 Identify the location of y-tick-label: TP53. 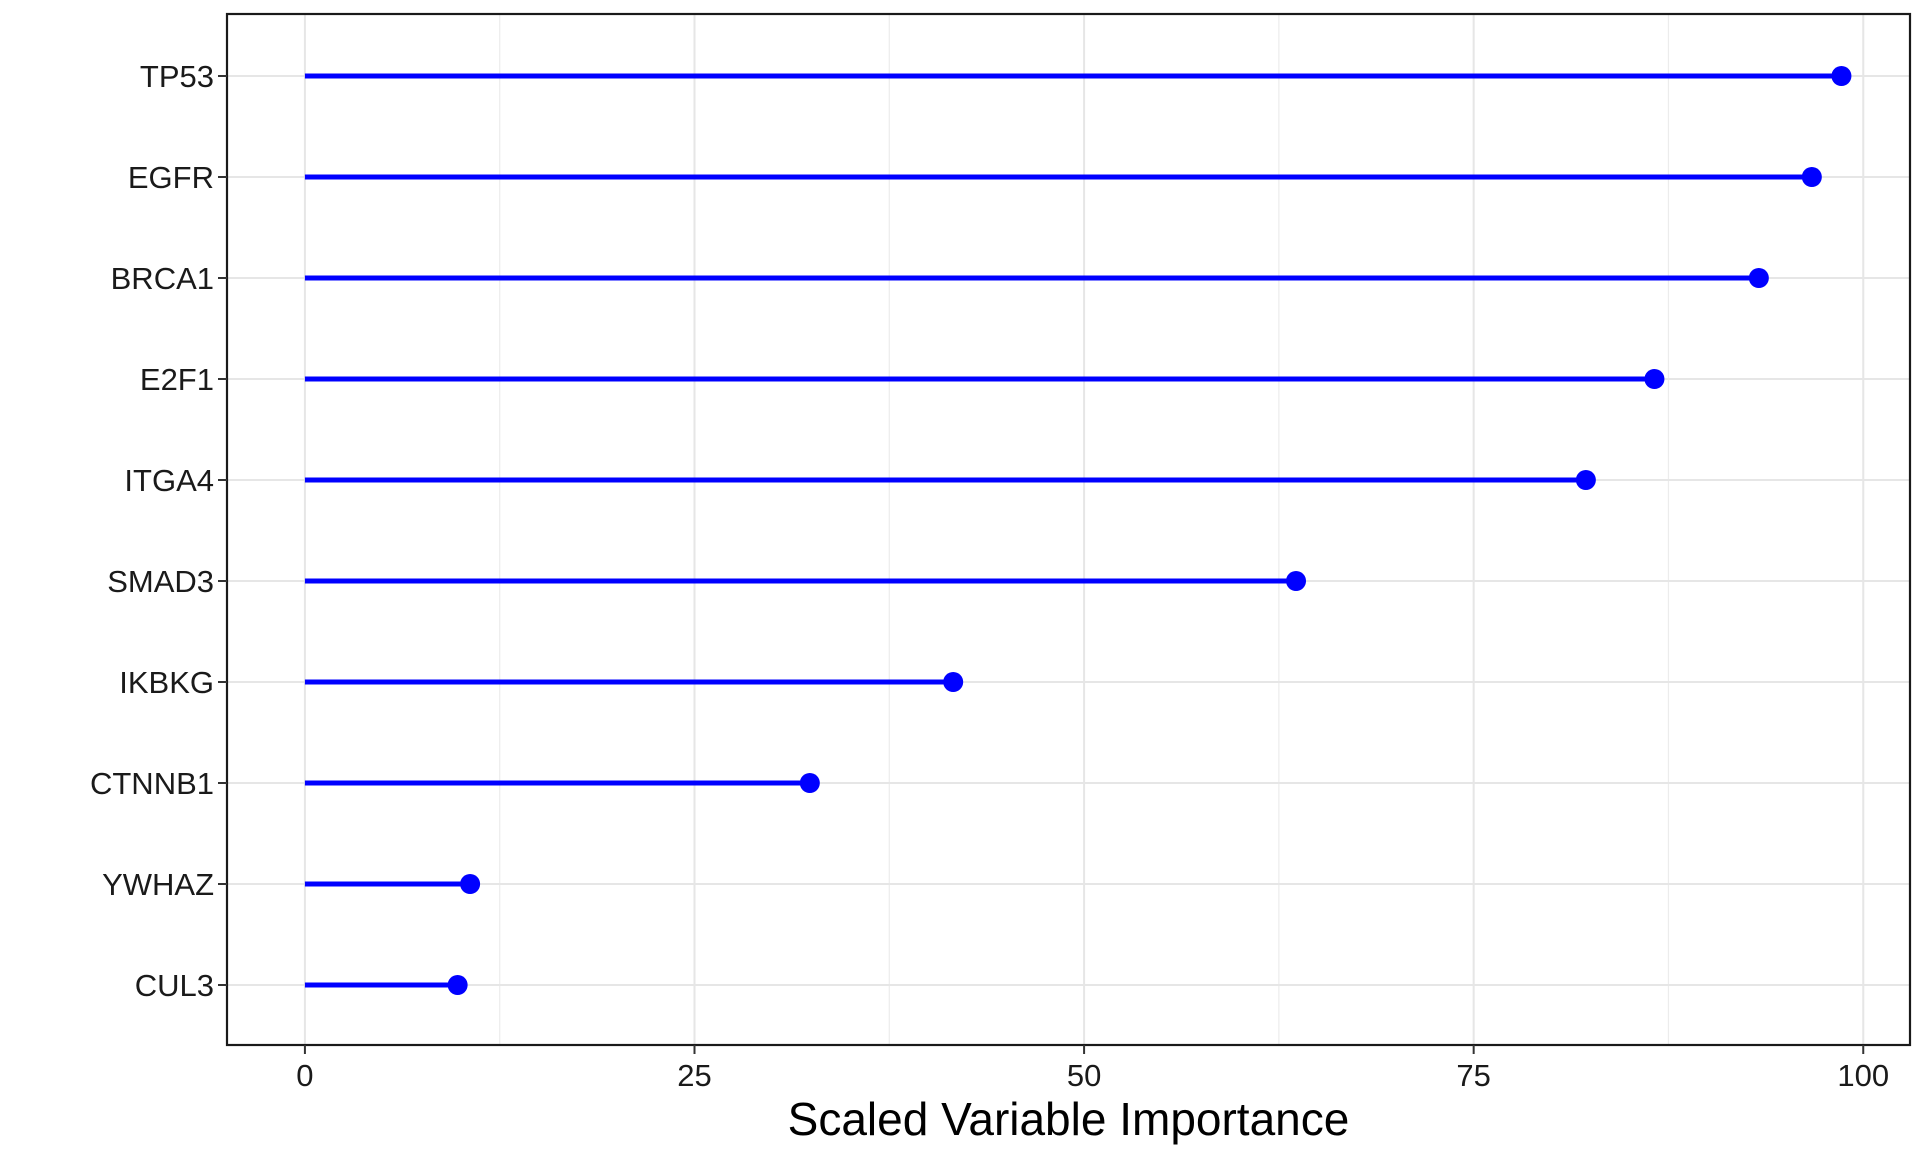
(177, 76).